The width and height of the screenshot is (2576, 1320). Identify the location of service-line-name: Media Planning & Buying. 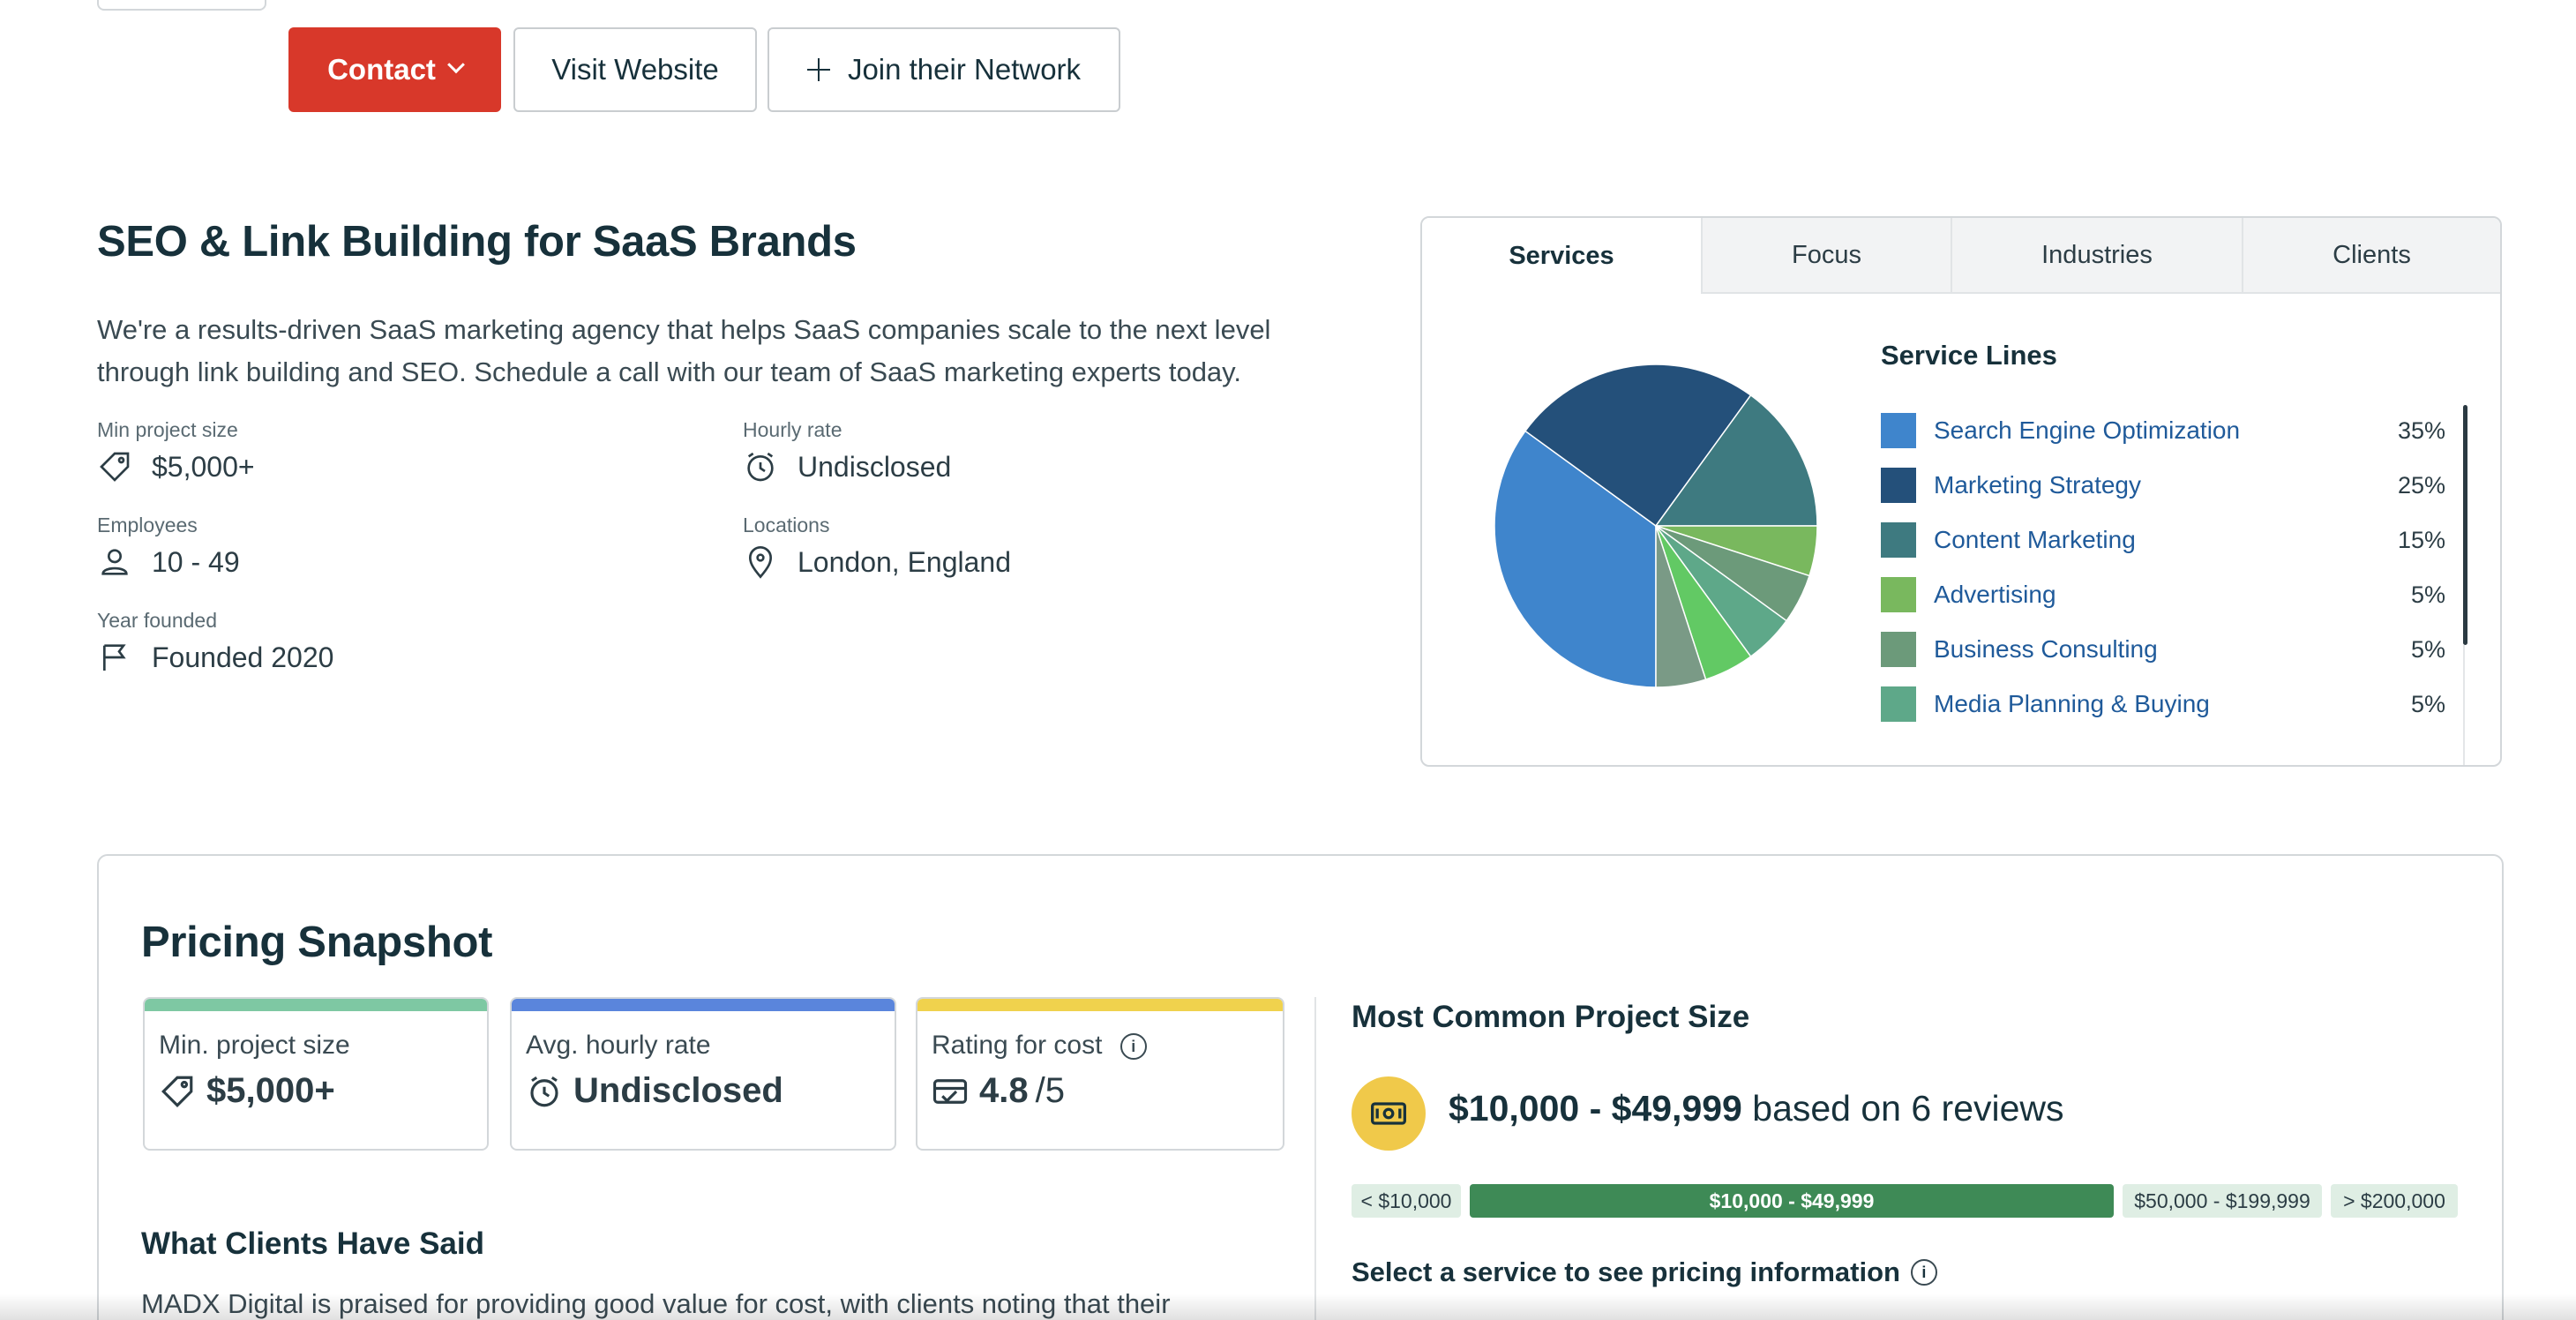
(2072, 703).